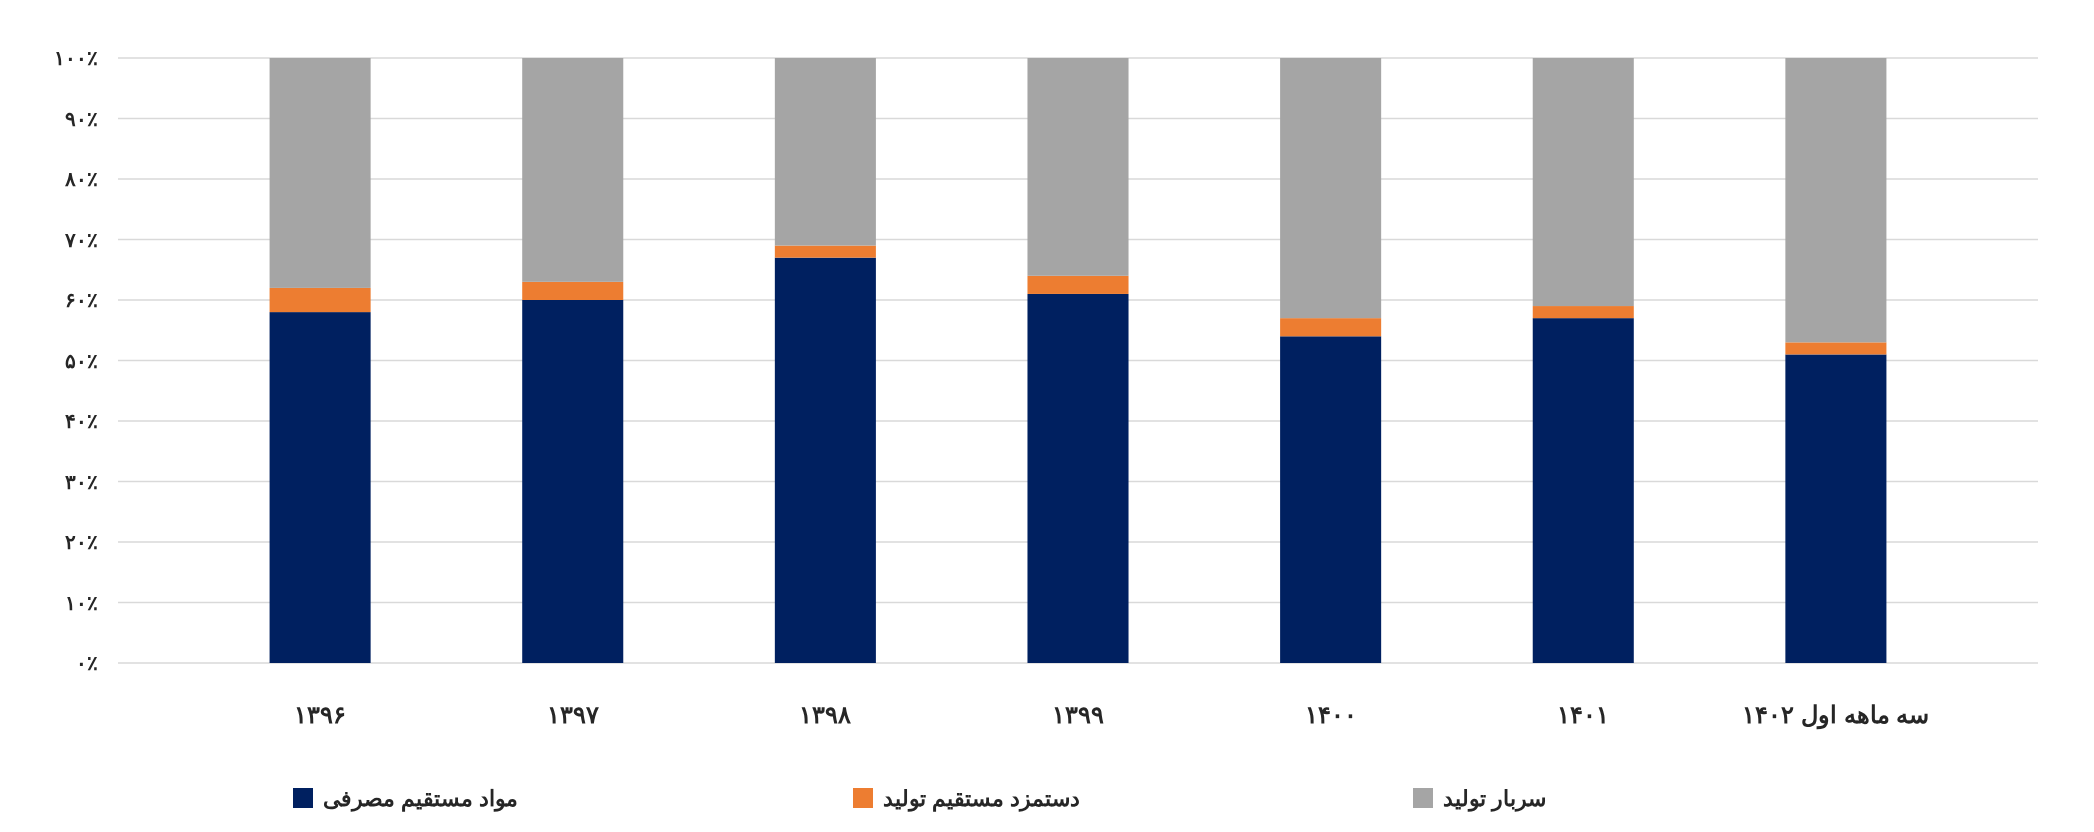  What do you see at coordinates (87, 663) in the screenshot?
I see `y-tick-label: ۰٪` at bounding box center [87, 663].